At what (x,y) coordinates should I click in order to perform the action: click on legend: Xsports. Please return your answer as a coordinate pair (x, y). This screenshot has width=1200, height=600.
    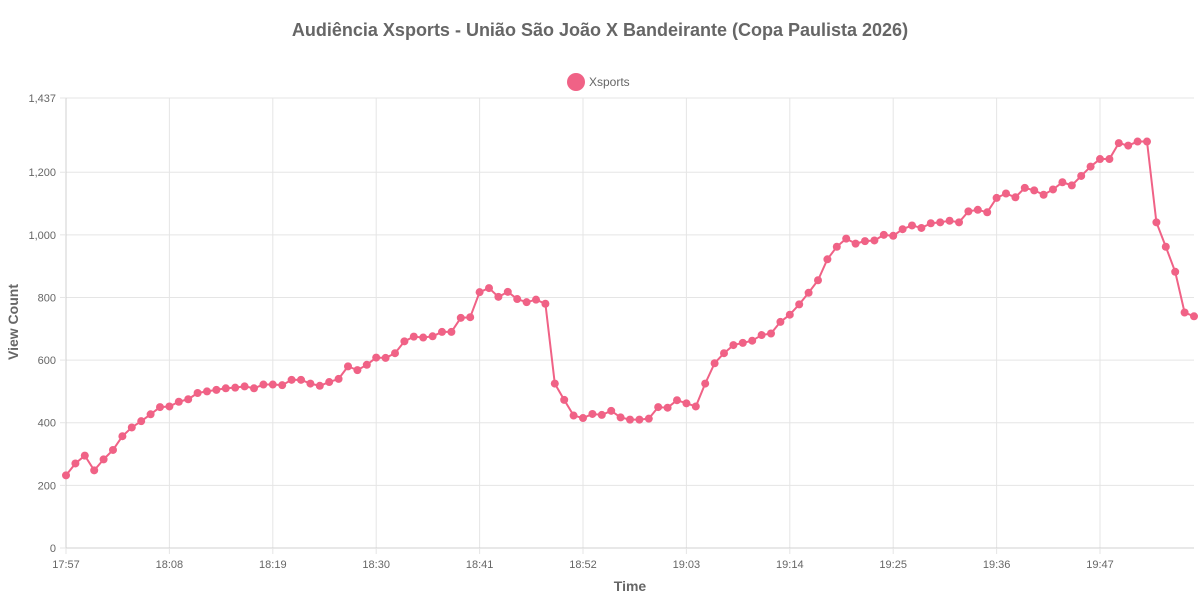
    Looking at the image, I should click on (598, 82).